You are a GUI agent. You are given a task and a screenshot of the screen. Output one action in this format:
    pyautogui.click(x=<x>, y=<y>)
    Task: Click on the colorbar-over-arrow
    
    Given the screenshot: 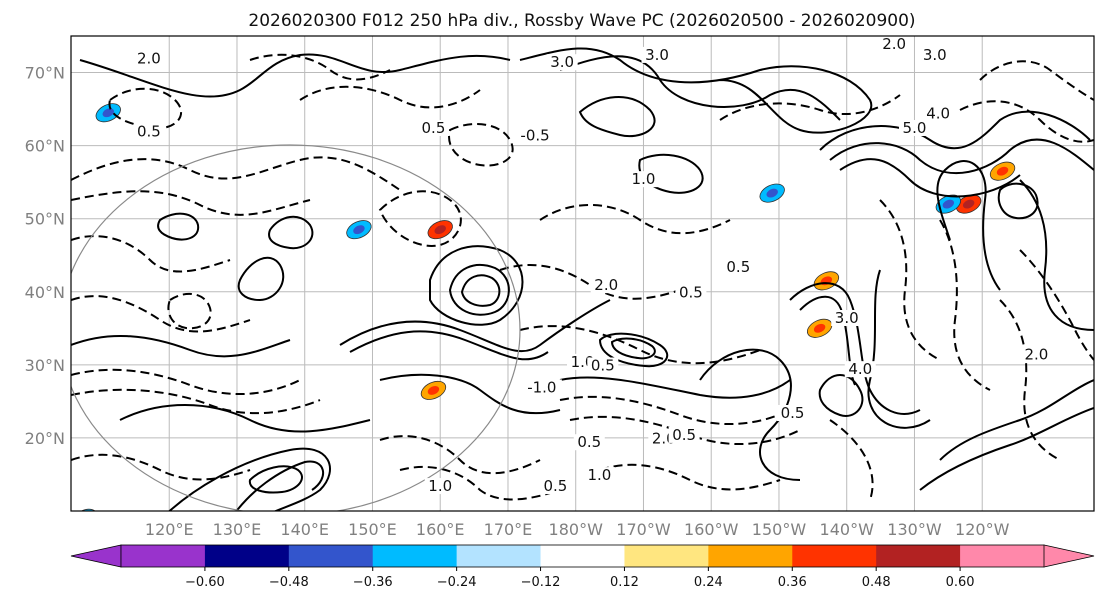 What is the action you would take?
    pyautogui.click(x=1069, y=556)
    